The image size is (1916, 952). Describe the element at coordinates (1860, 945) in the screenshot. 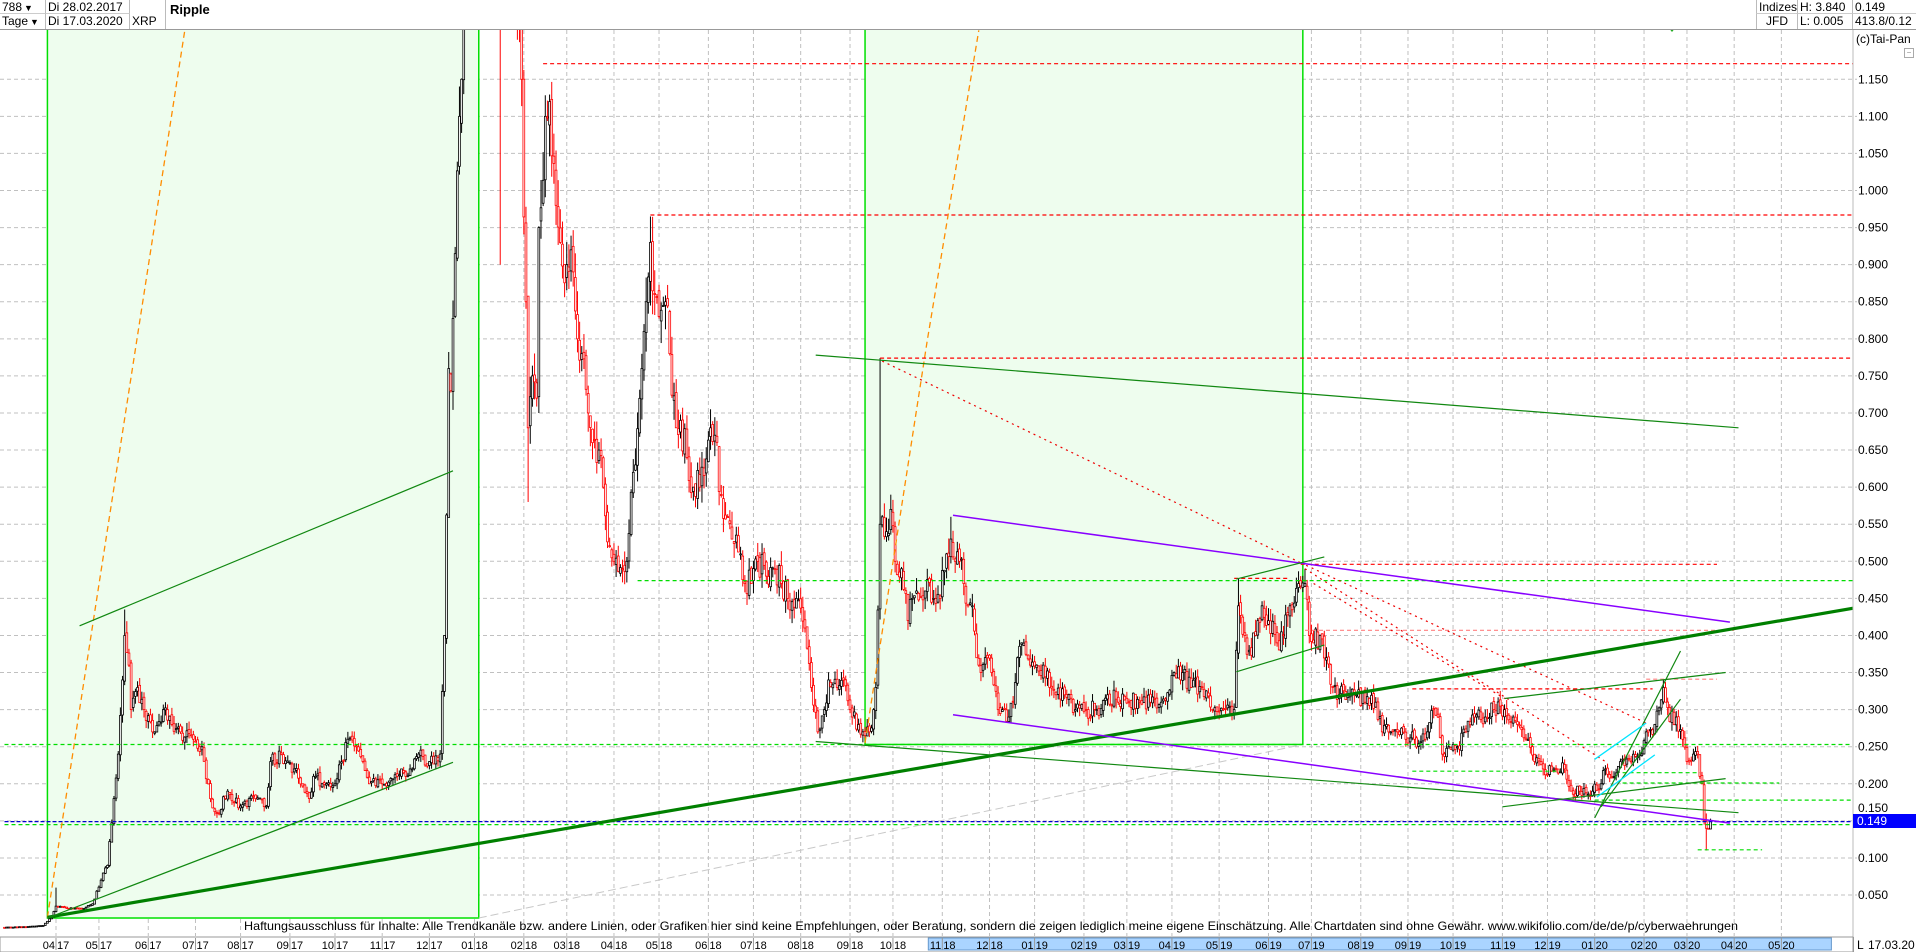

I see `scale-mode-label: L` at that location.